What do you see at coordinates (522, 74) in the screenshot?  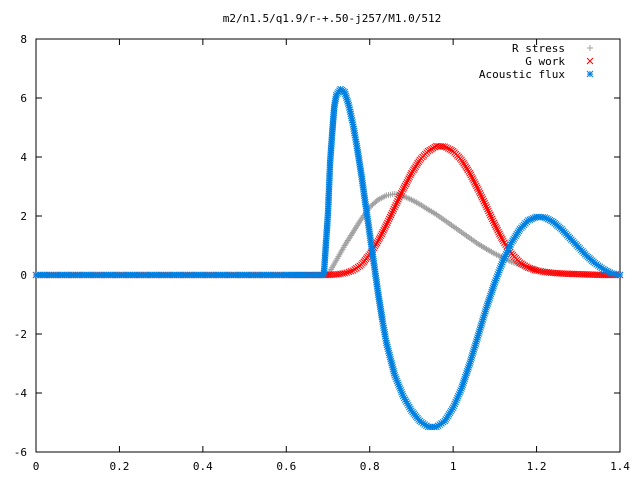 I see `legend-label: Acoustic flux` at bounding box center [522, 74].